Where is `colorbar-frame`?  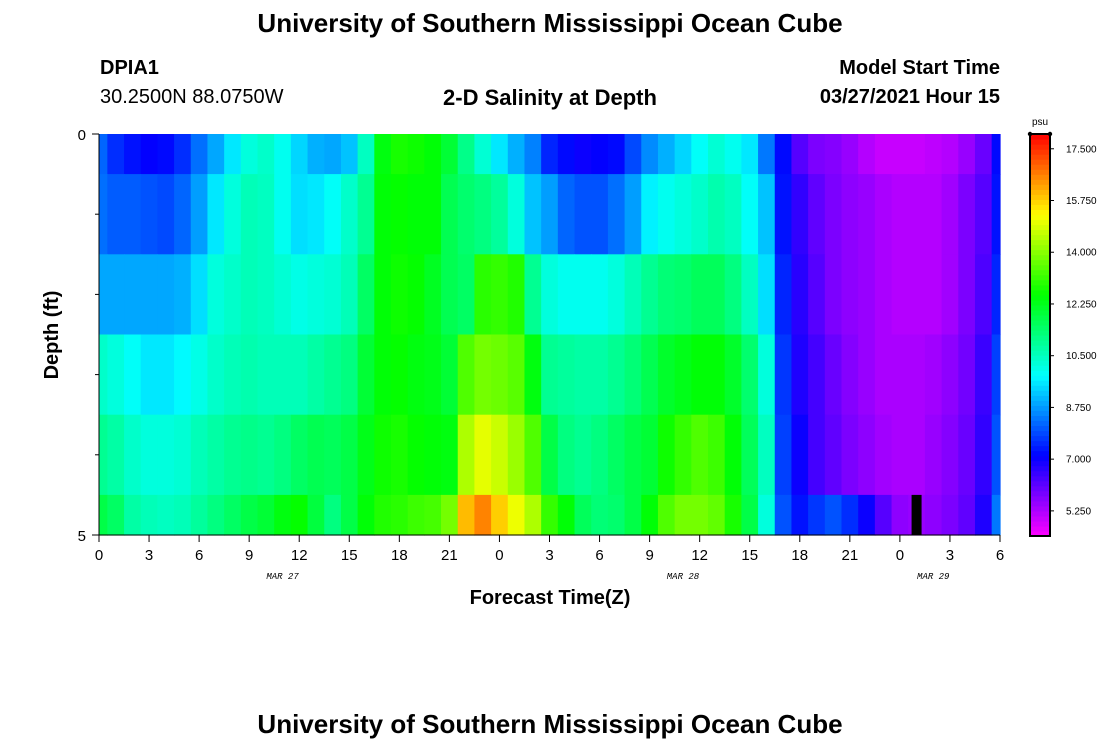 colorbar-frame is located at coordinates (1040, 335).